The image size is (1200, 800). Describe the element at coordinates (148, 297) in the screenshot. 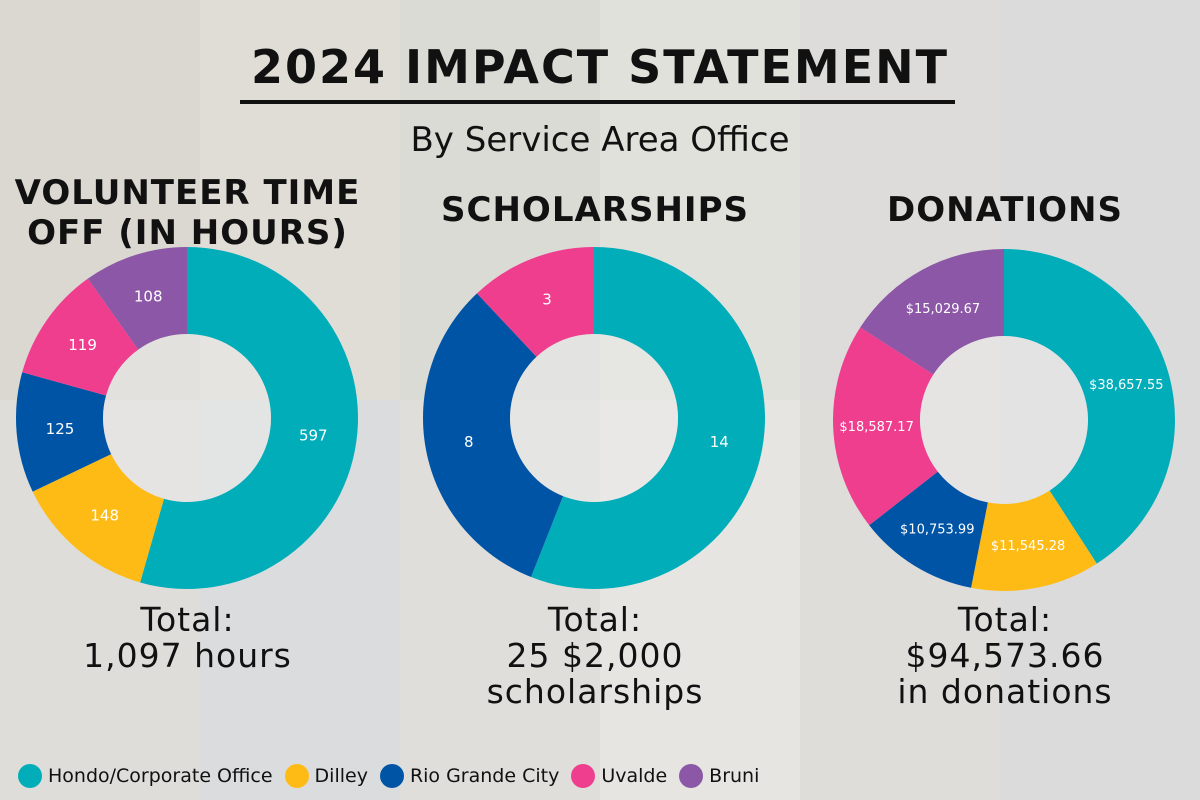

I see `data-label: 108` at that location.